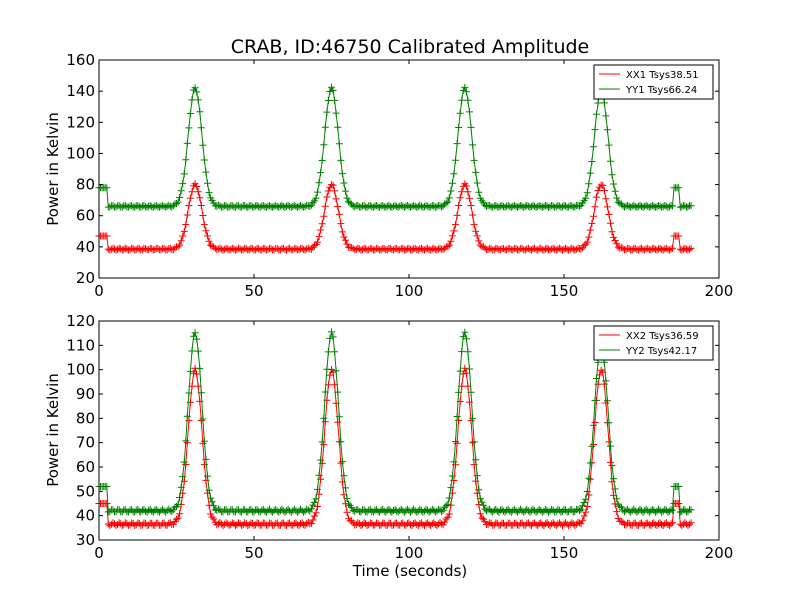 The image size is (800, 600). Describe the element at coordinates (85, 443) in the screenshot. I see `y-tick-label: 70` at that location.